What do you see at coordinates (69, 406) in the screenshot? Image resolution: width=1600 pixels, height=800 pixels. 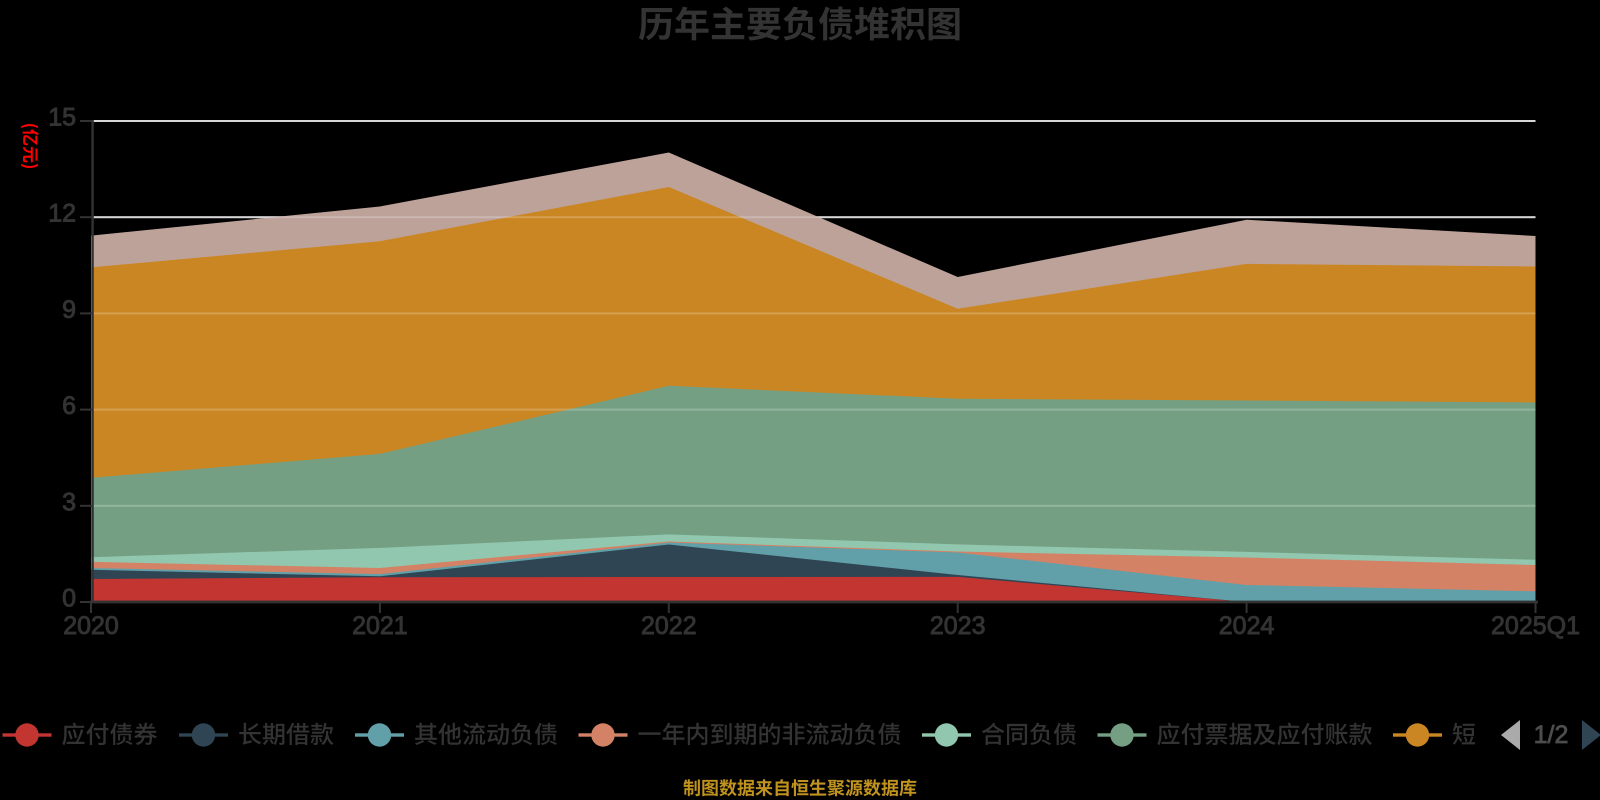 I see `svg-text: 6` at bounding box center [69, 406].